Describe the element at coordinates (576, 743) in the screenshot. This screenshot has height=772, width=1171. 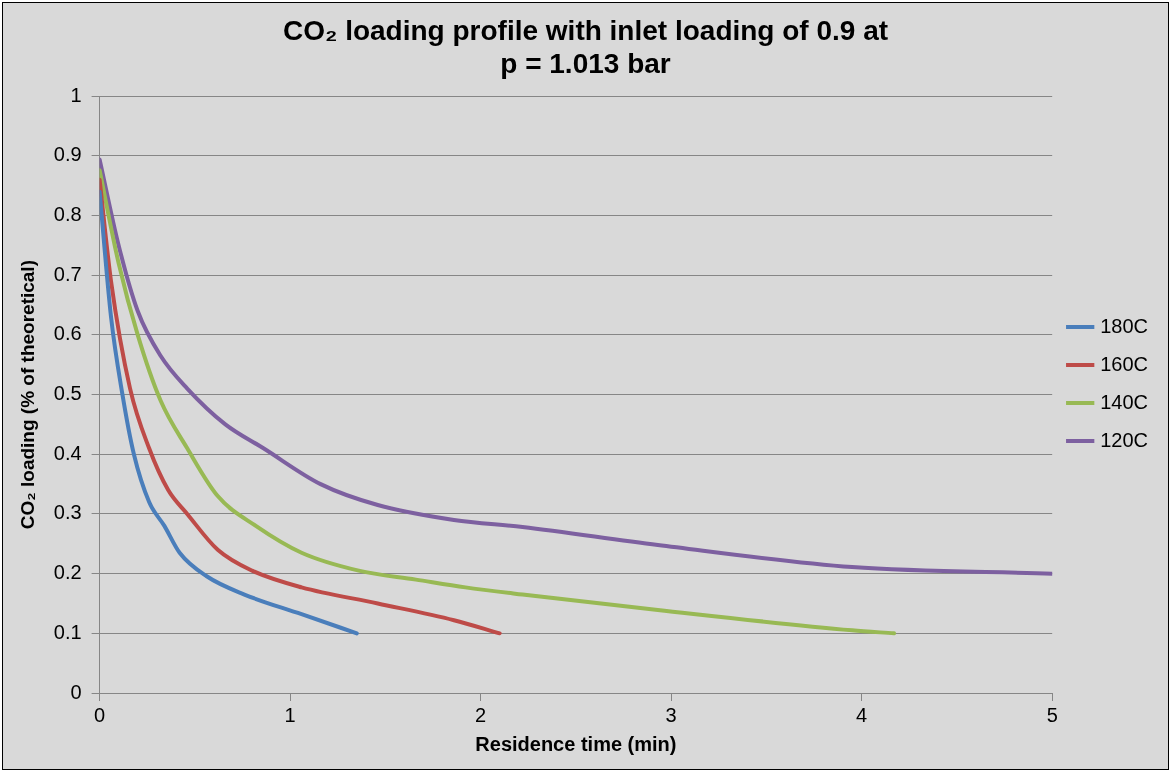
I see `x-axis-title: Residence time (min)` at that location.